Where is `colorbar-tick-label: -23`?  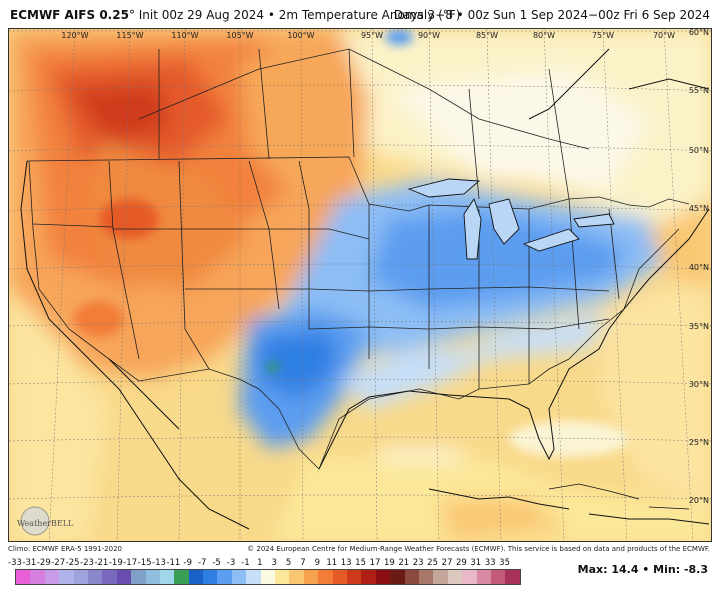
colorbar-tick-label: -23 is located at coordinates (87, 563).